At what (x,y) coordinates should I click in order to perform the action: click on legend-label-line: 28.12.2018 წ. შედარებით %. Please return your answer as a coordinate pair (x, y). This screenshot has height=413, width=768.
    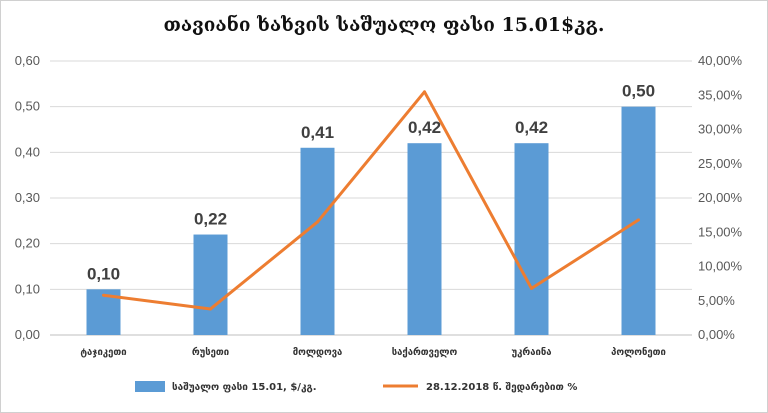
    Looking at the image, I should click on (501, 387).